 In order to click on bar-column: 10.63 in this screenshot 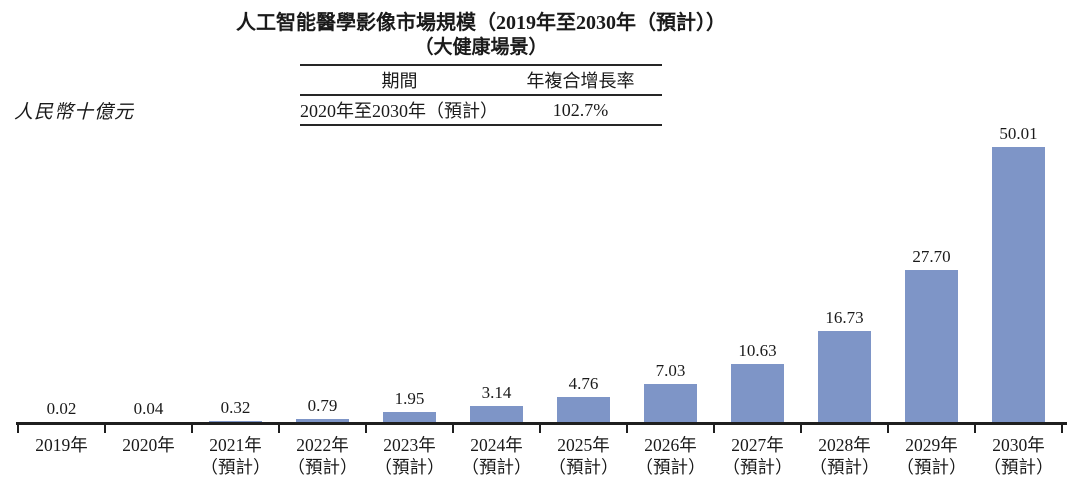, I will do `click(757, 382)`.